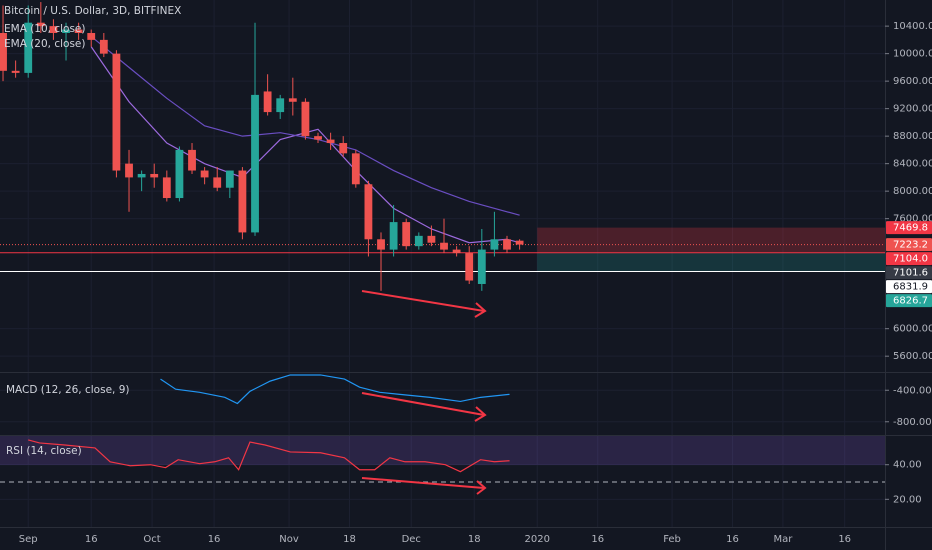 The image size is (932, 550). Describe the element at coordinates (45, 29) in the screenshot. I see `legend-entry: EMA (10, close)` at that location.